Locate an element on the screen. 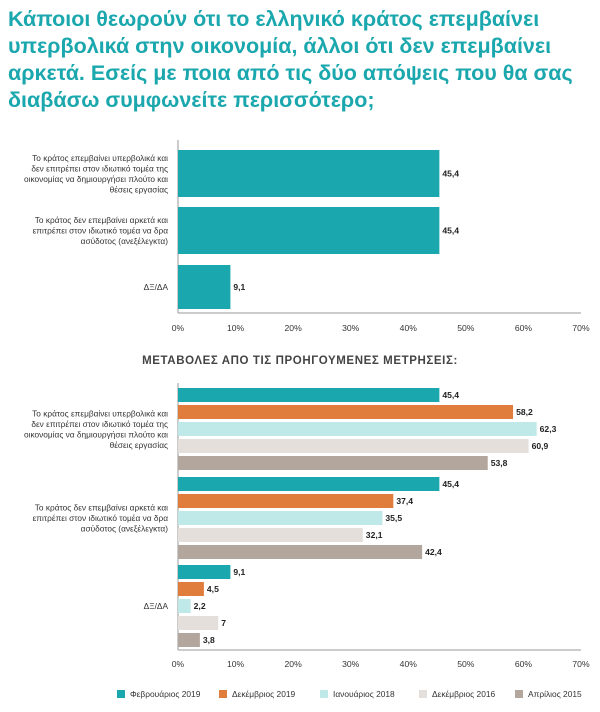 The width and height of the screenshot is (600, 712). chart2-tick-label: 40% is located at coordinates (409, 664).